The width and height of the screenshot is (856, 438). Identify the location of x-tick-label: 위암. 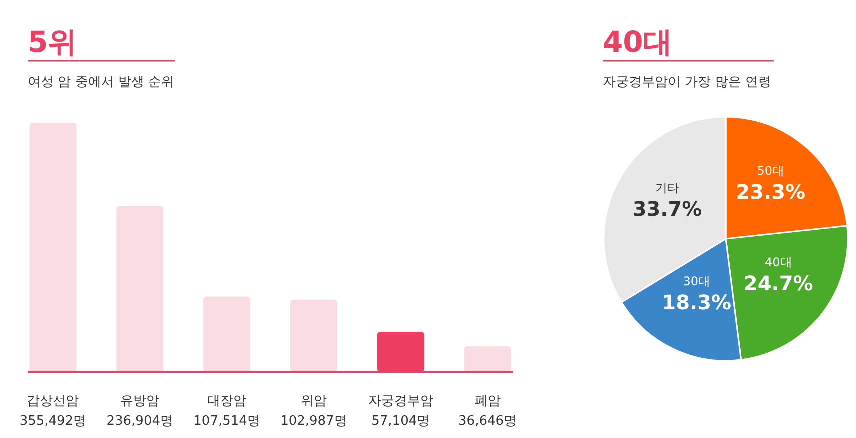
(313, 401).